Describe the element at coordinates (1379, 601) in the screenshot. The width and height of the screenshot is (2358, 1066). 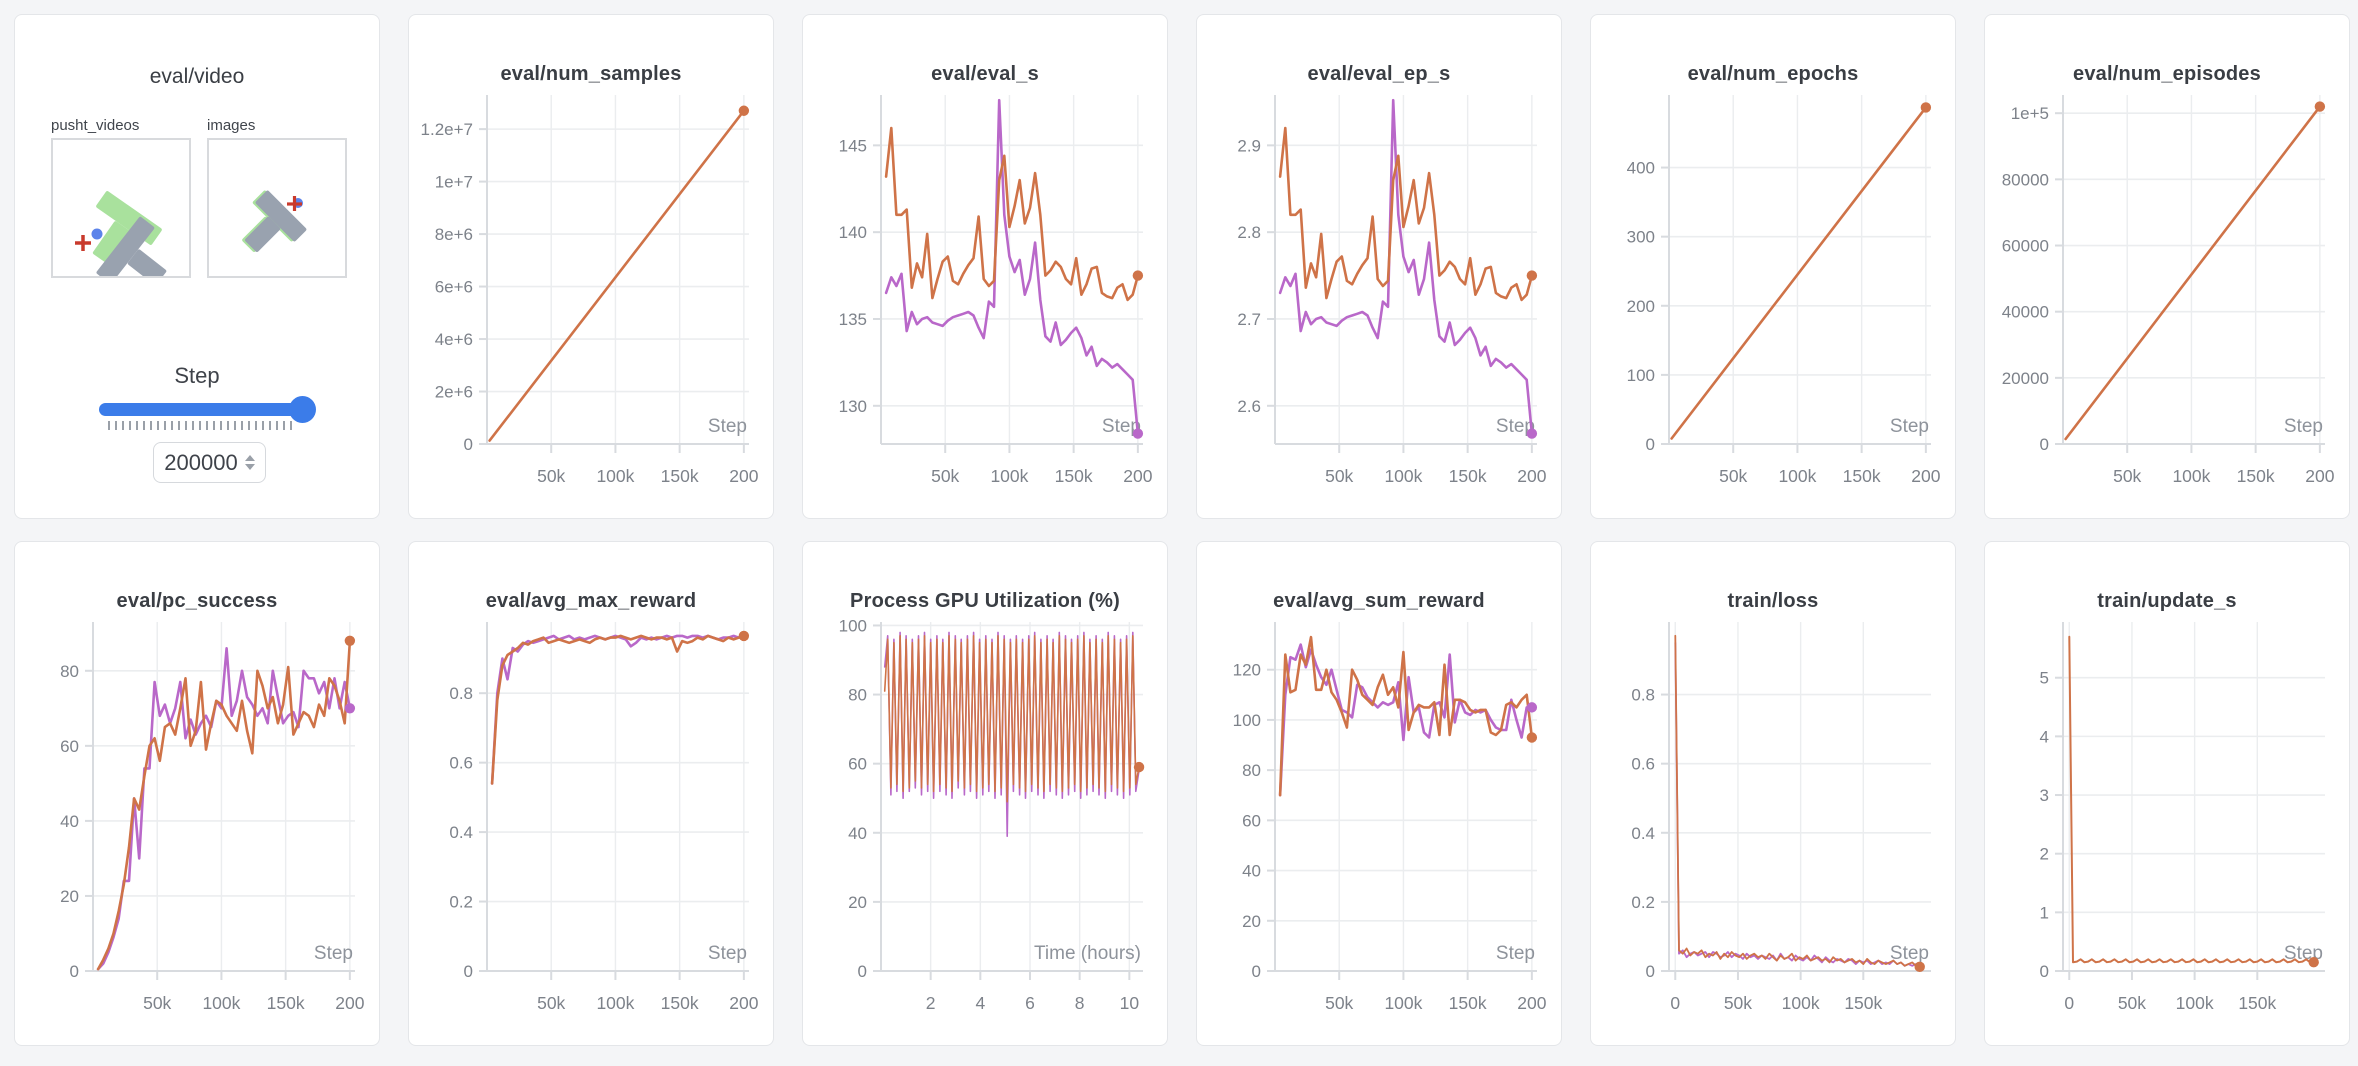
I see `chart-title: eval/avg_sum_reward` at that location.